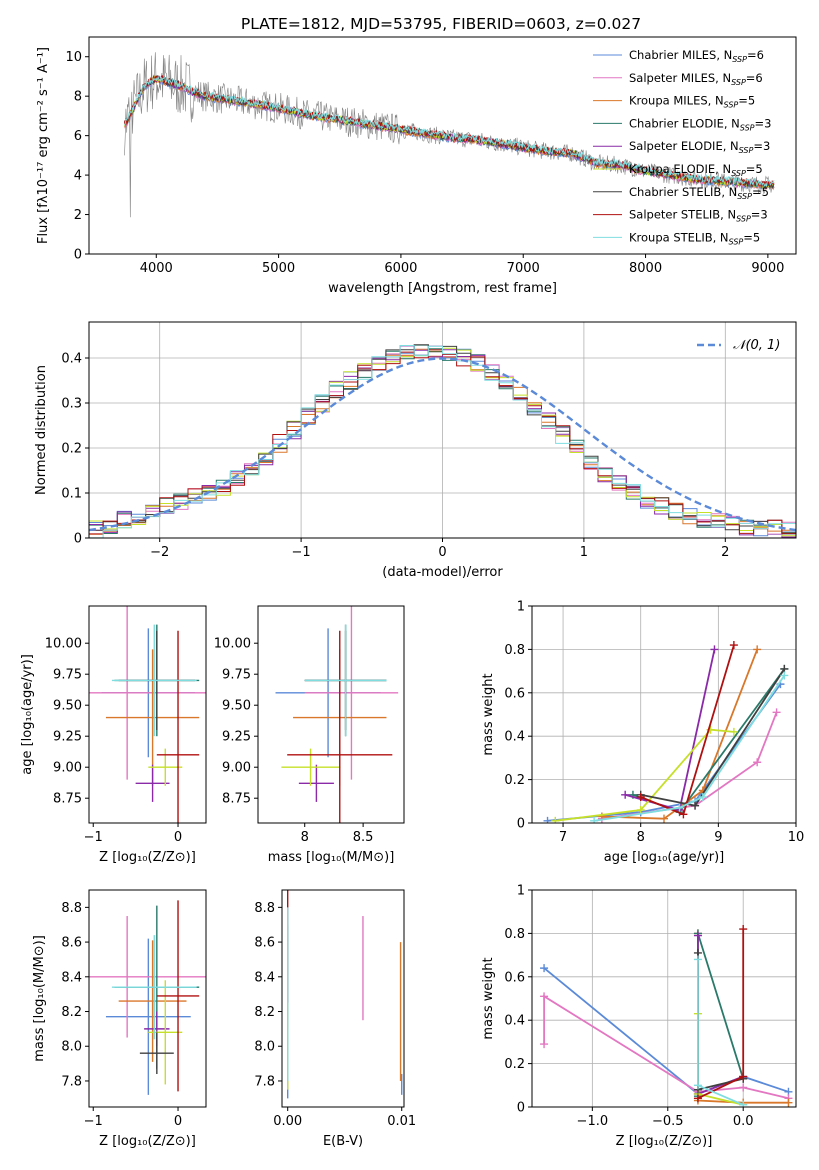 The image size is (819, 1170). I want to click on x-tick-label: 8000, so click(645, 268).